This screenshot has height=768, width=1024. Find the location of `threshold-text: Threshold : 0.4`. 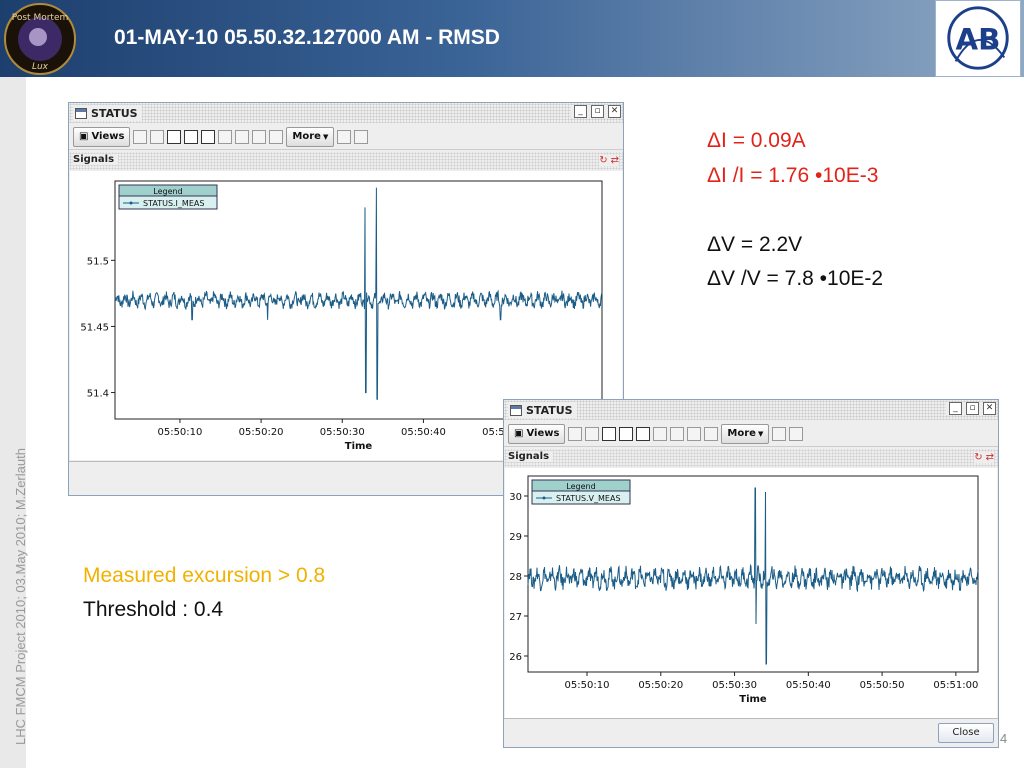

threshold-text: Threshold : 0.4 is located at coordinates (153, 609).